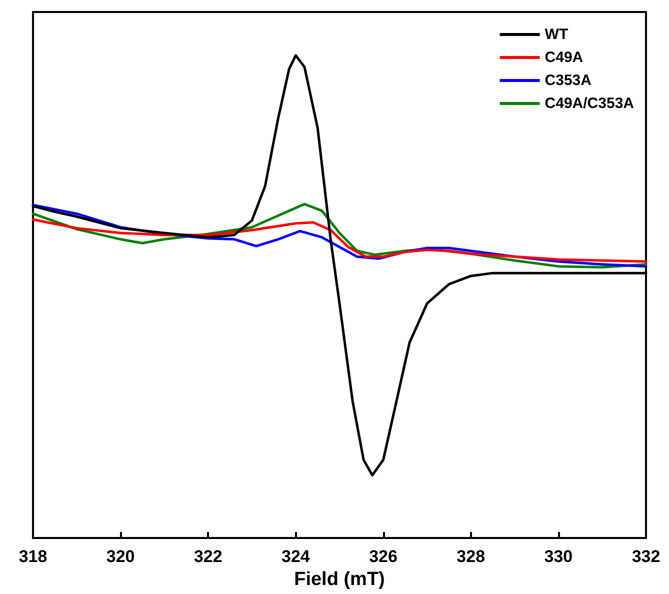  What do you see at coordinates (646, 556) in the screenshot?
I see `x-tick-label: 332` at bounding box center [646, 556].